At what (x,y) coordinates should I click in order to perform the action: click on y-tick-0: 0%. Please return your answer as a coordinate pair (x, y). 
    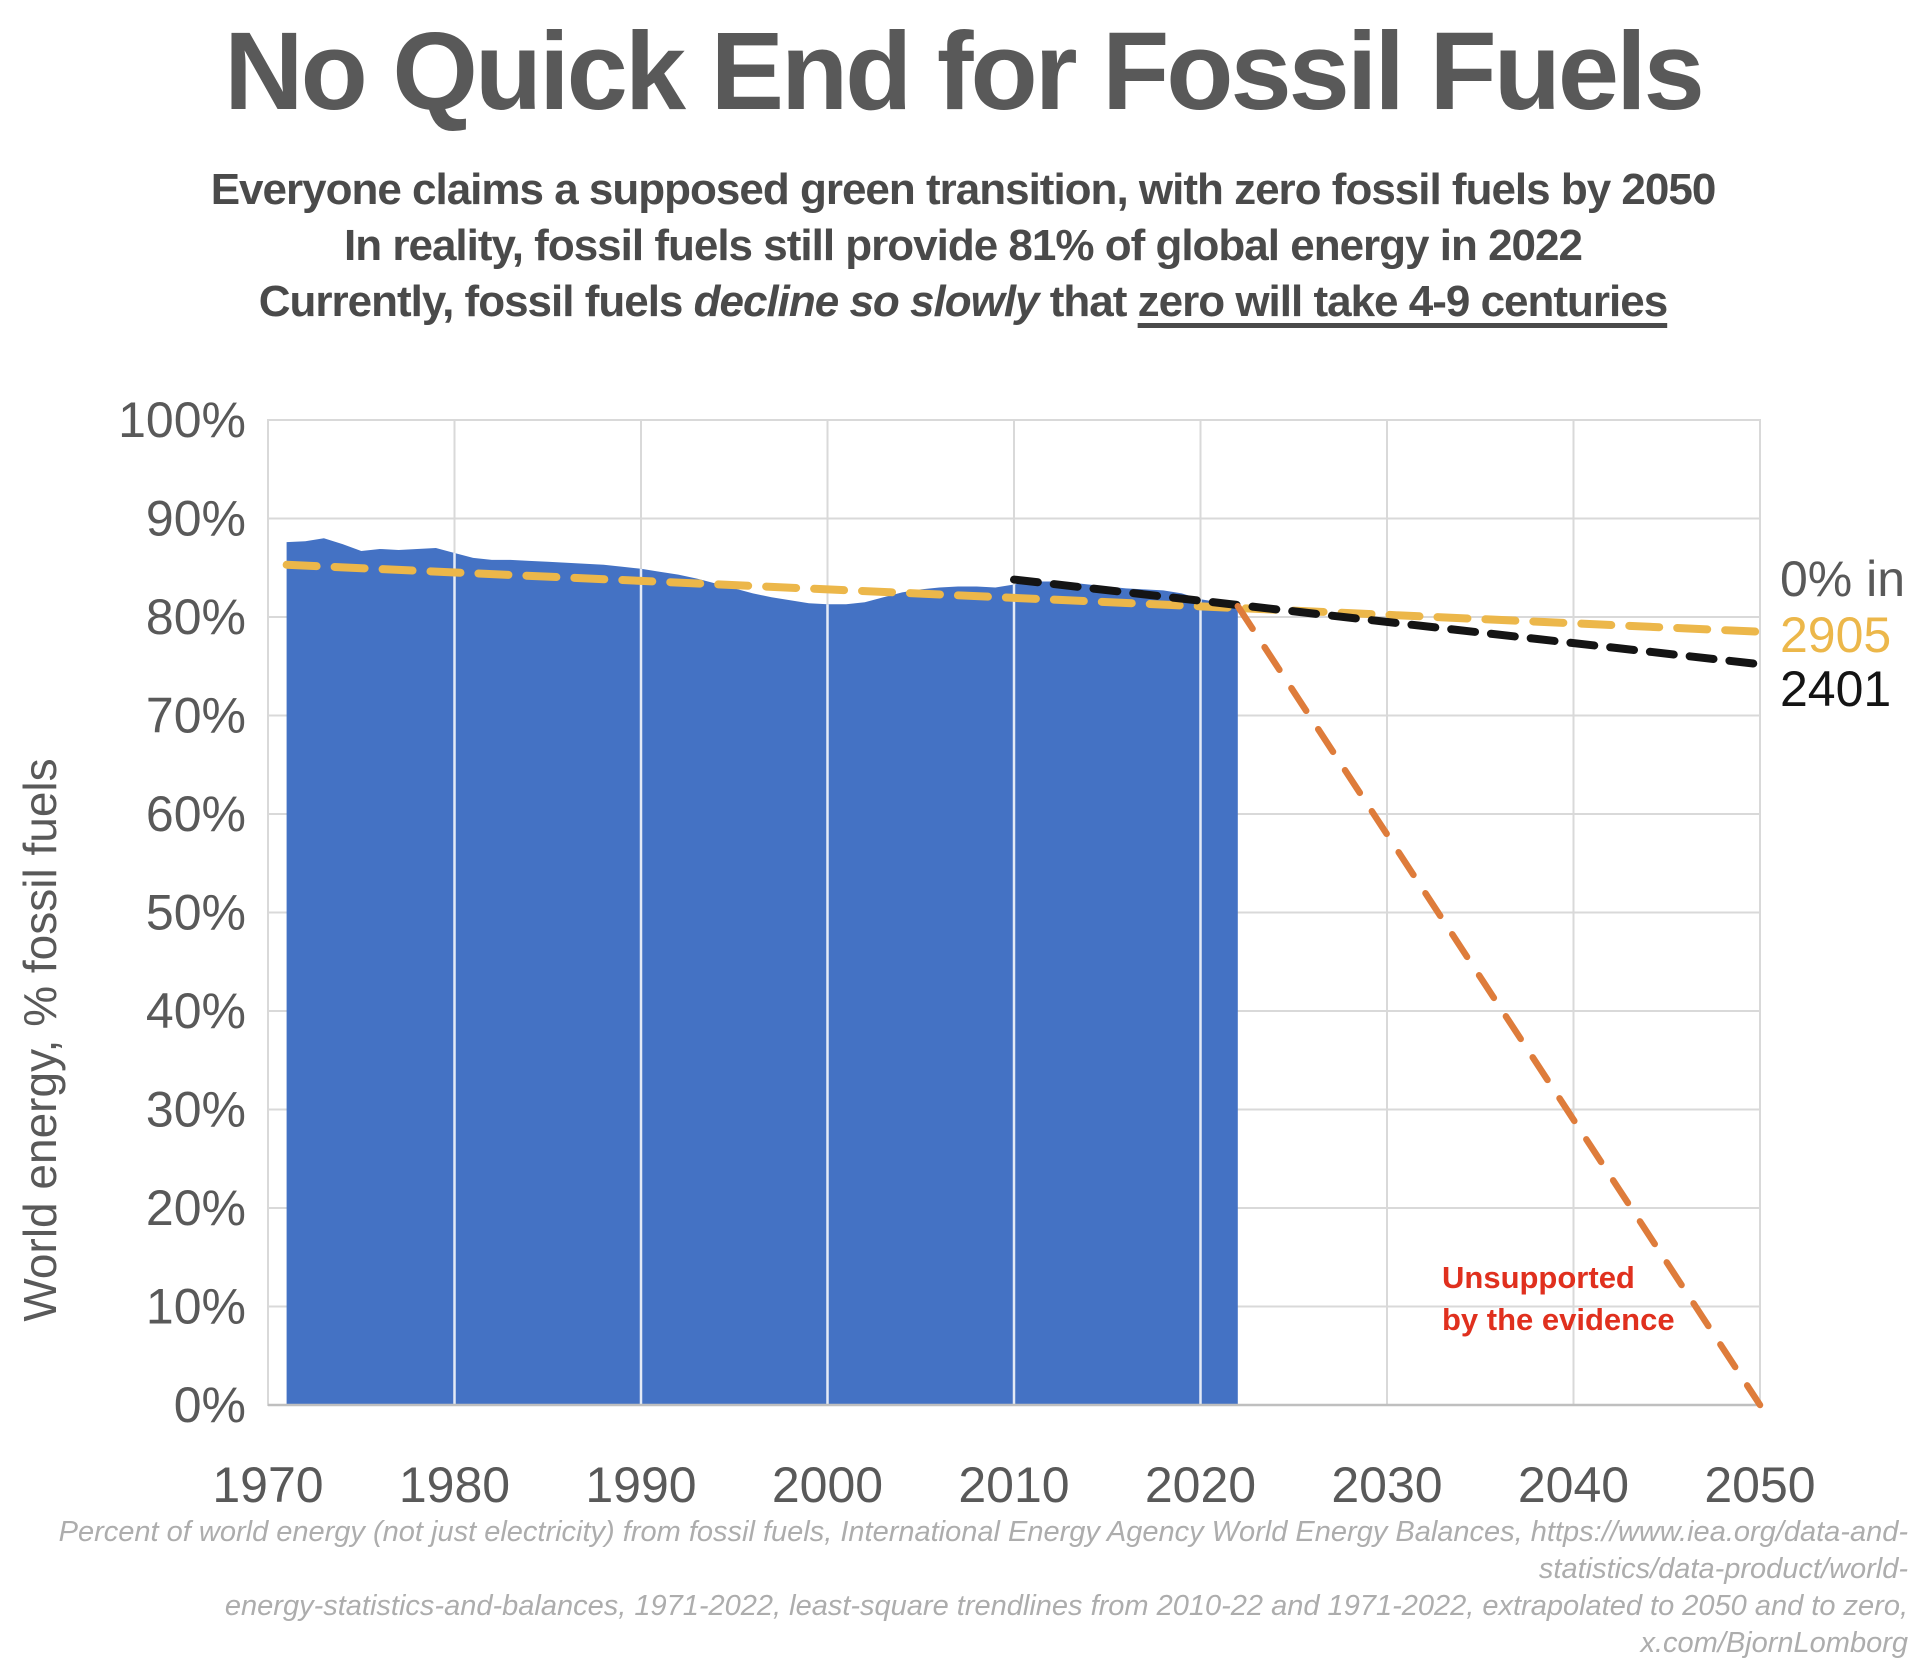
    Looking at the image, I should click on (210, 1405).